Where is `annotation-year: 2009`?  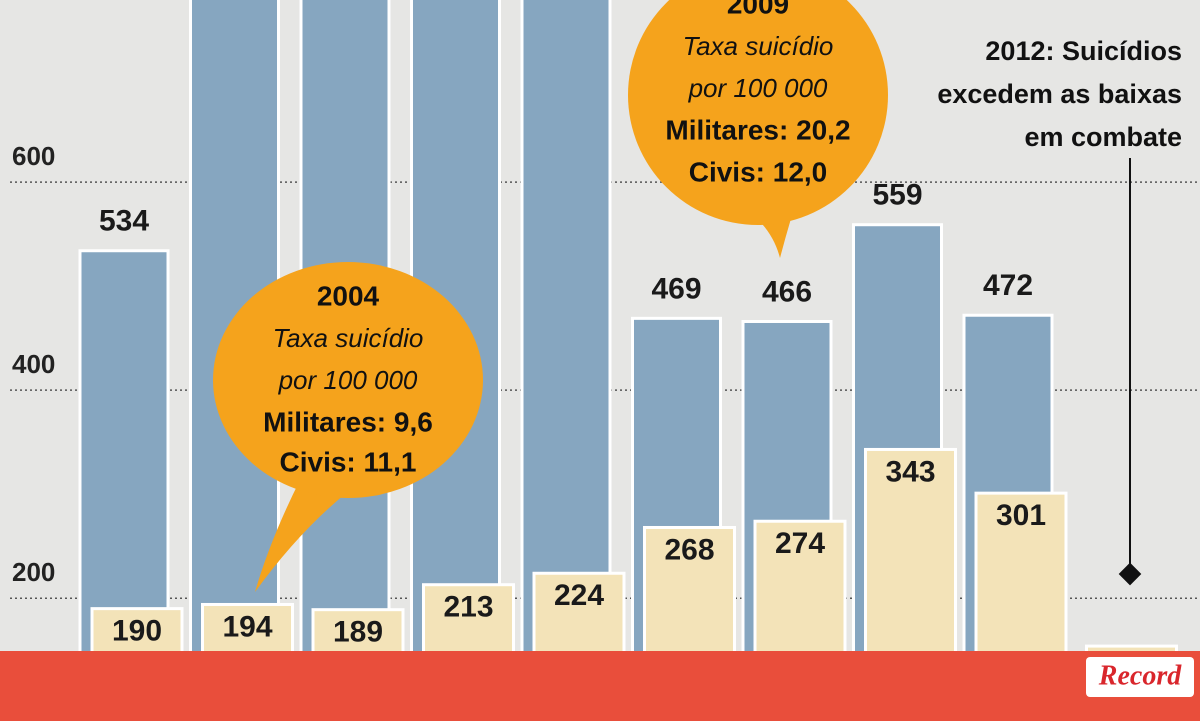 annotation-year: 2009 is located at coordinates (758, 9).